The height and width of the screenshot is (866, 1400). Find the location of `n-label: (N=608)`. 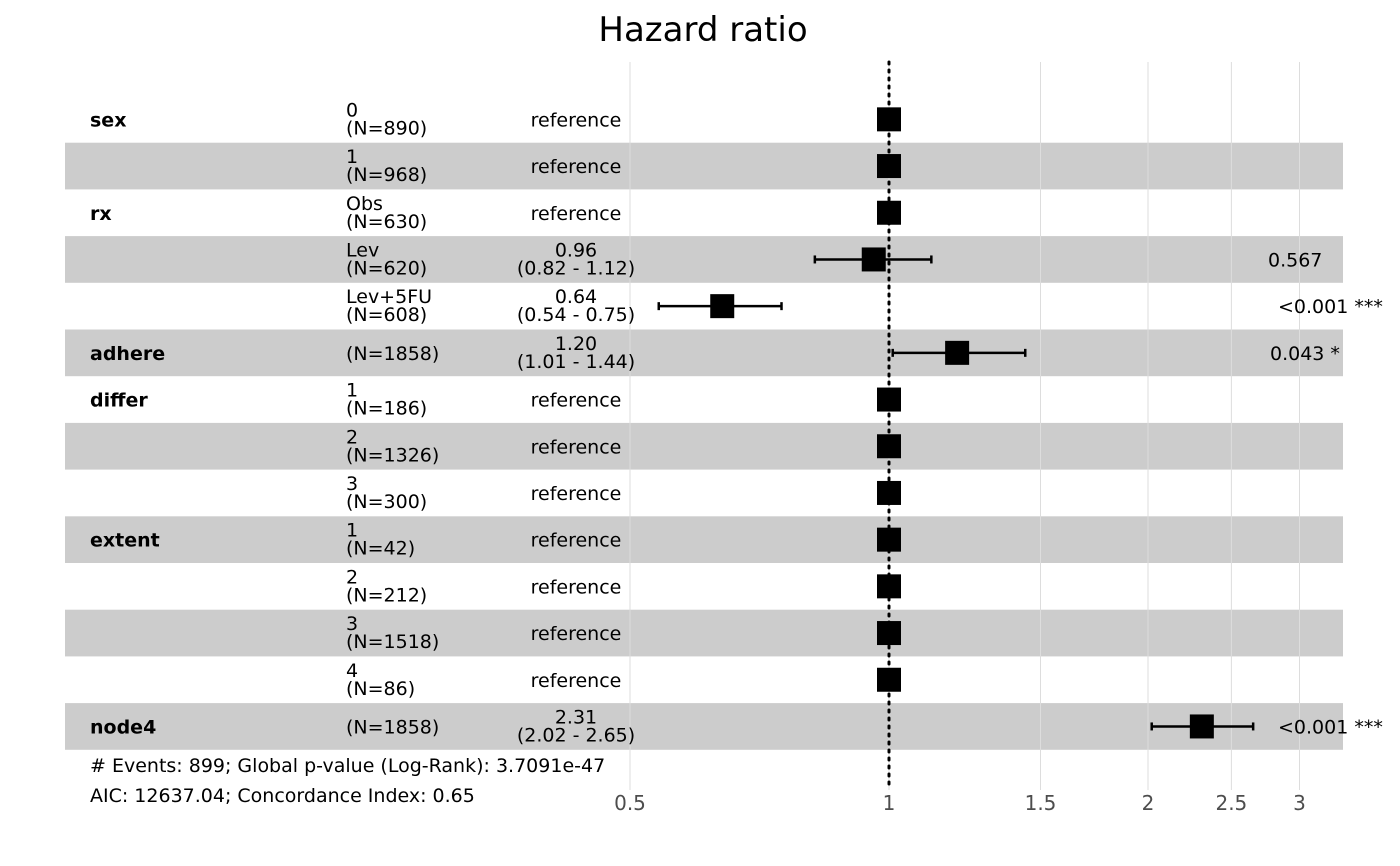

n-label: (N=608) is located at coordinates (386, 315).